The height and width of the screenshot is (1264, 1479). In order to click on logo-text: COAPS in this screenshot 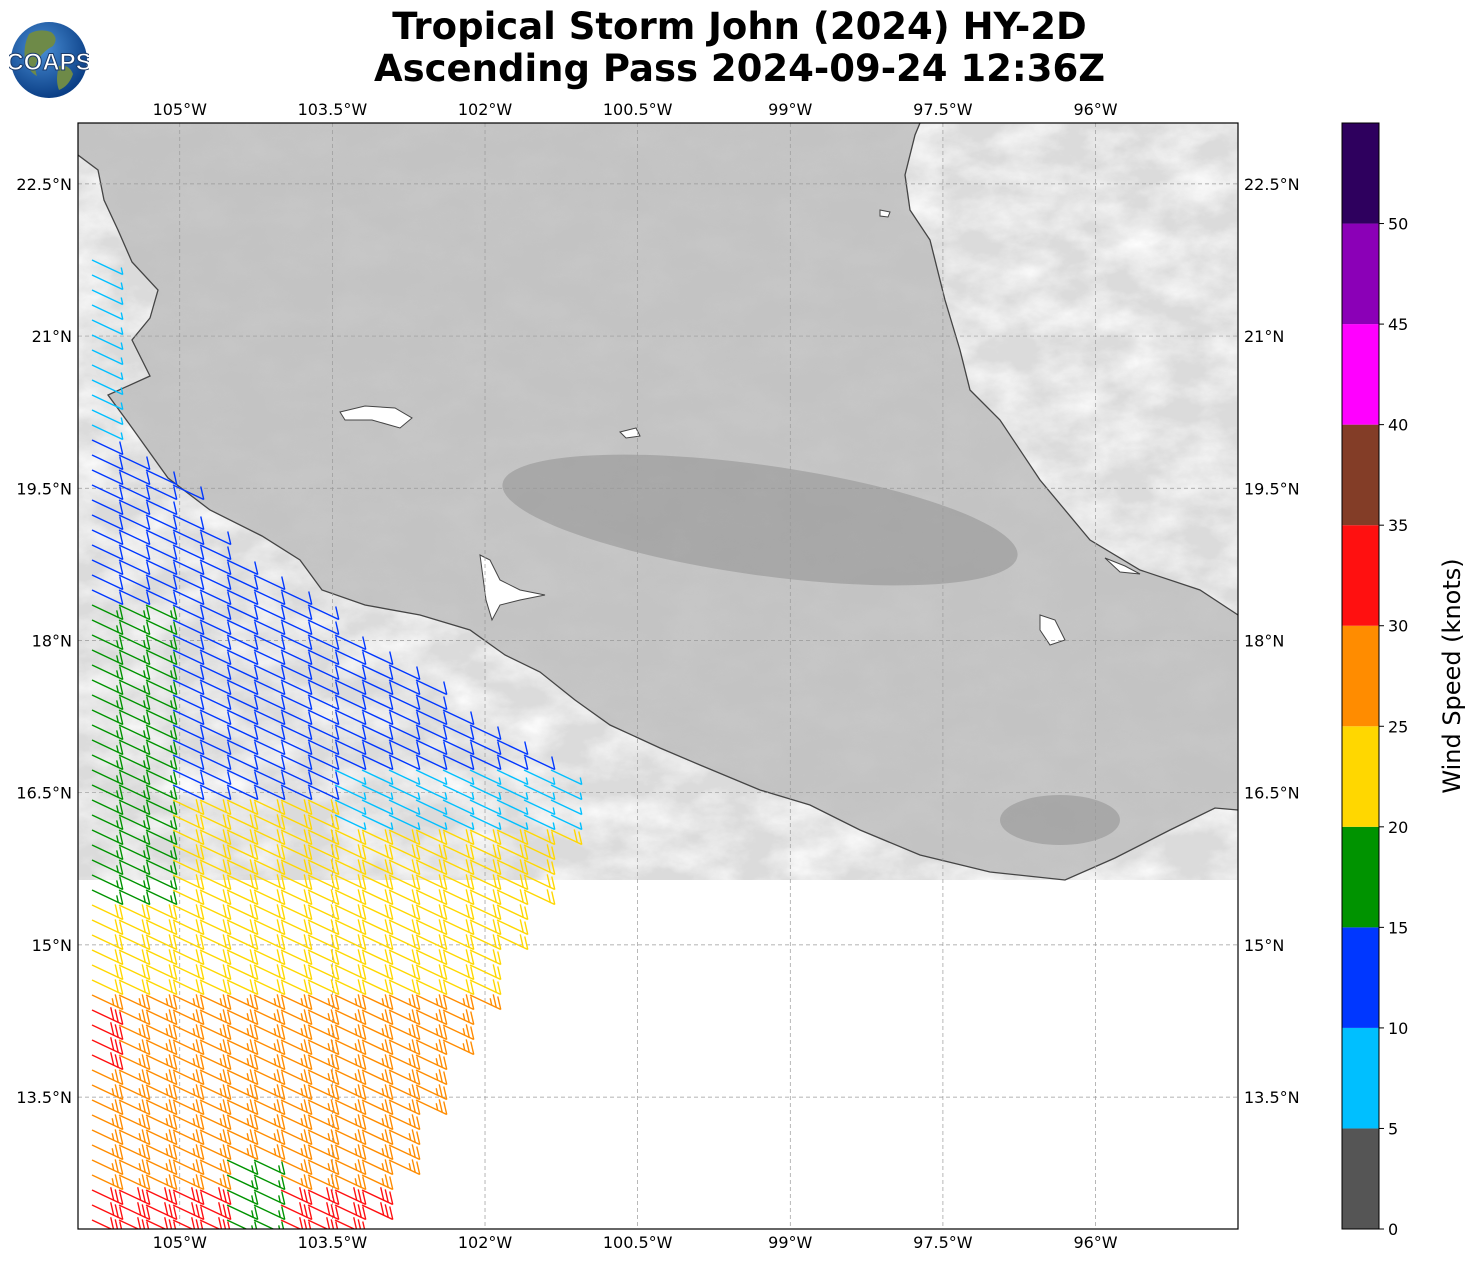, I will do `click(49, 62)`.